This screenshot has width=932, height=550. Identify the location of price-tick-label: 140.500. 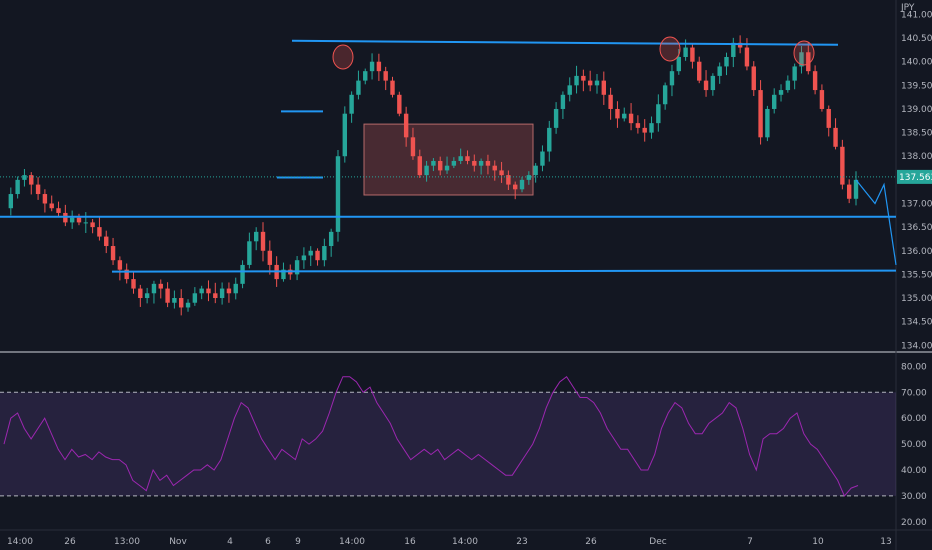
(916, 39).